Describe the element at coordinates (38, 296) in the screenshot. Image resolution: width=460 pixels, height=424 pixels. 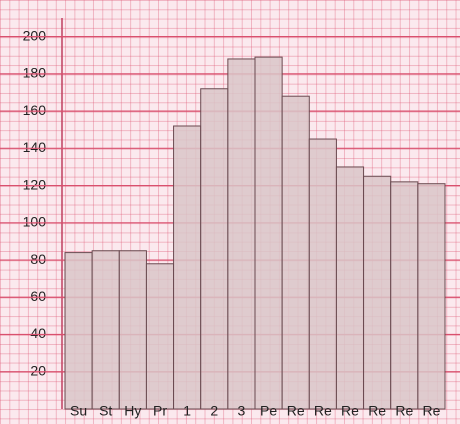
I see `y-tick-label: 60` at that location.